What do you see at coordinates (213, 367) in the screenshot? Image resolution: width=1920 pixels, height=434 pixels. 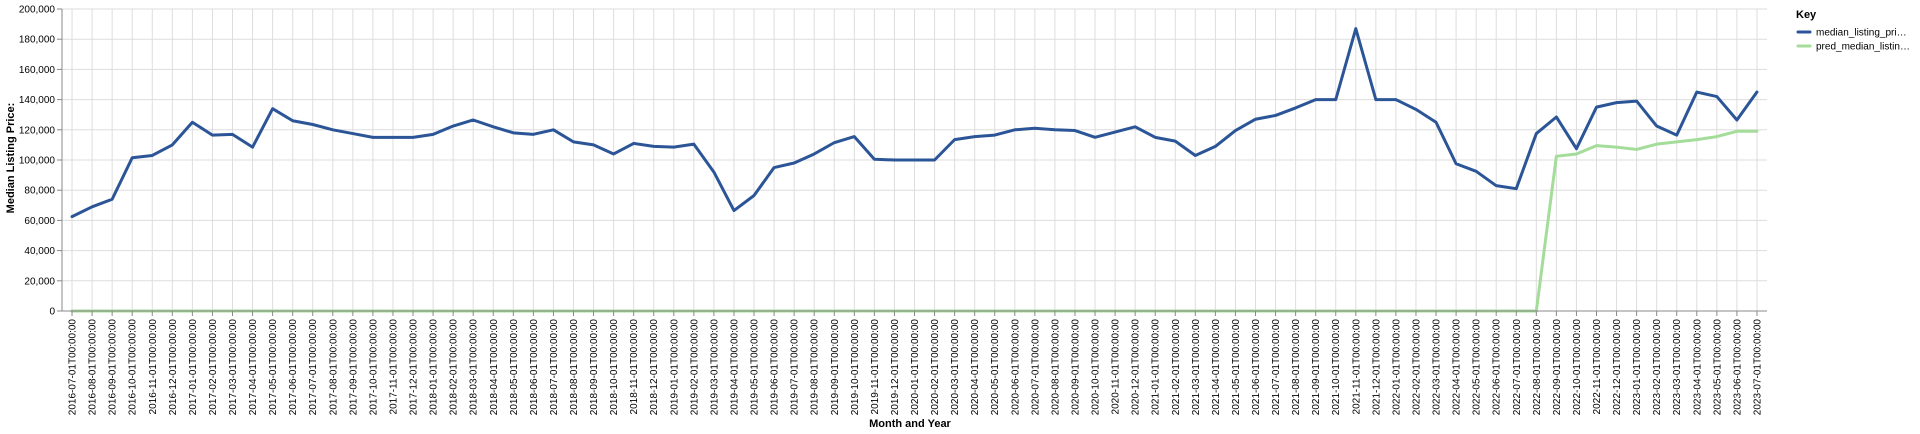 I see `x-tick-label: 2017-02-01T00:00:00` at bounding box center [213, 367].